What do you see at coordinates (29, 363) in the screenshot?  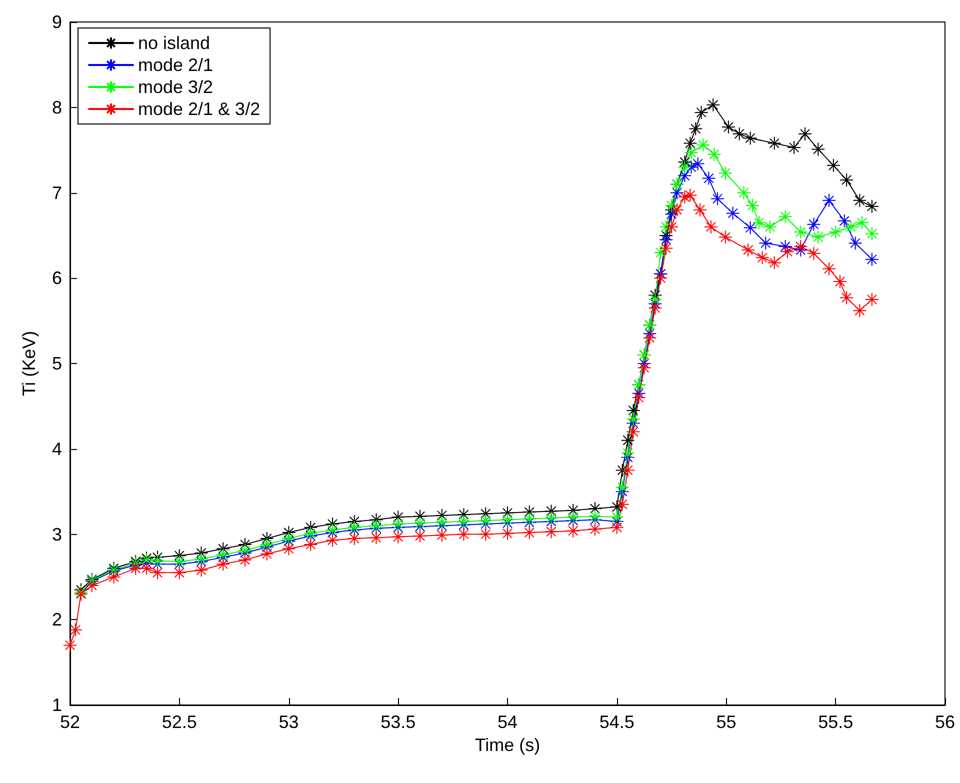 I see `y-axis-title: Ti (KeV)` at bounding box center [29, 363].